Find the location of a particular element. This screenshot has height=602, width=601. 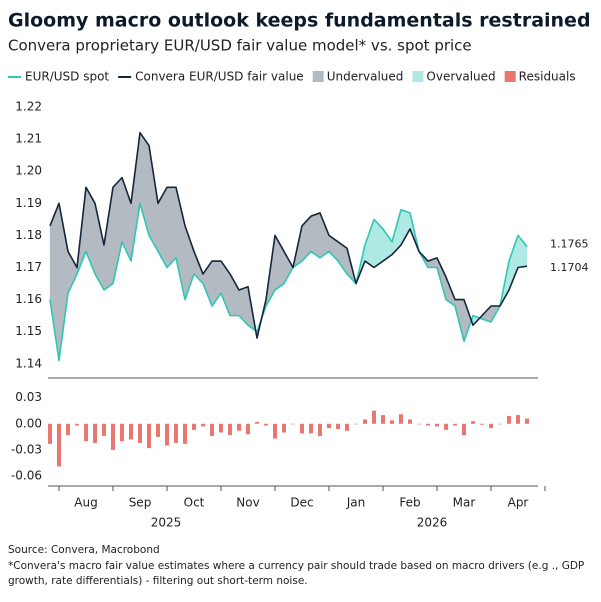

y-tick-label: 1.17 is located at coordinates (28, 267).